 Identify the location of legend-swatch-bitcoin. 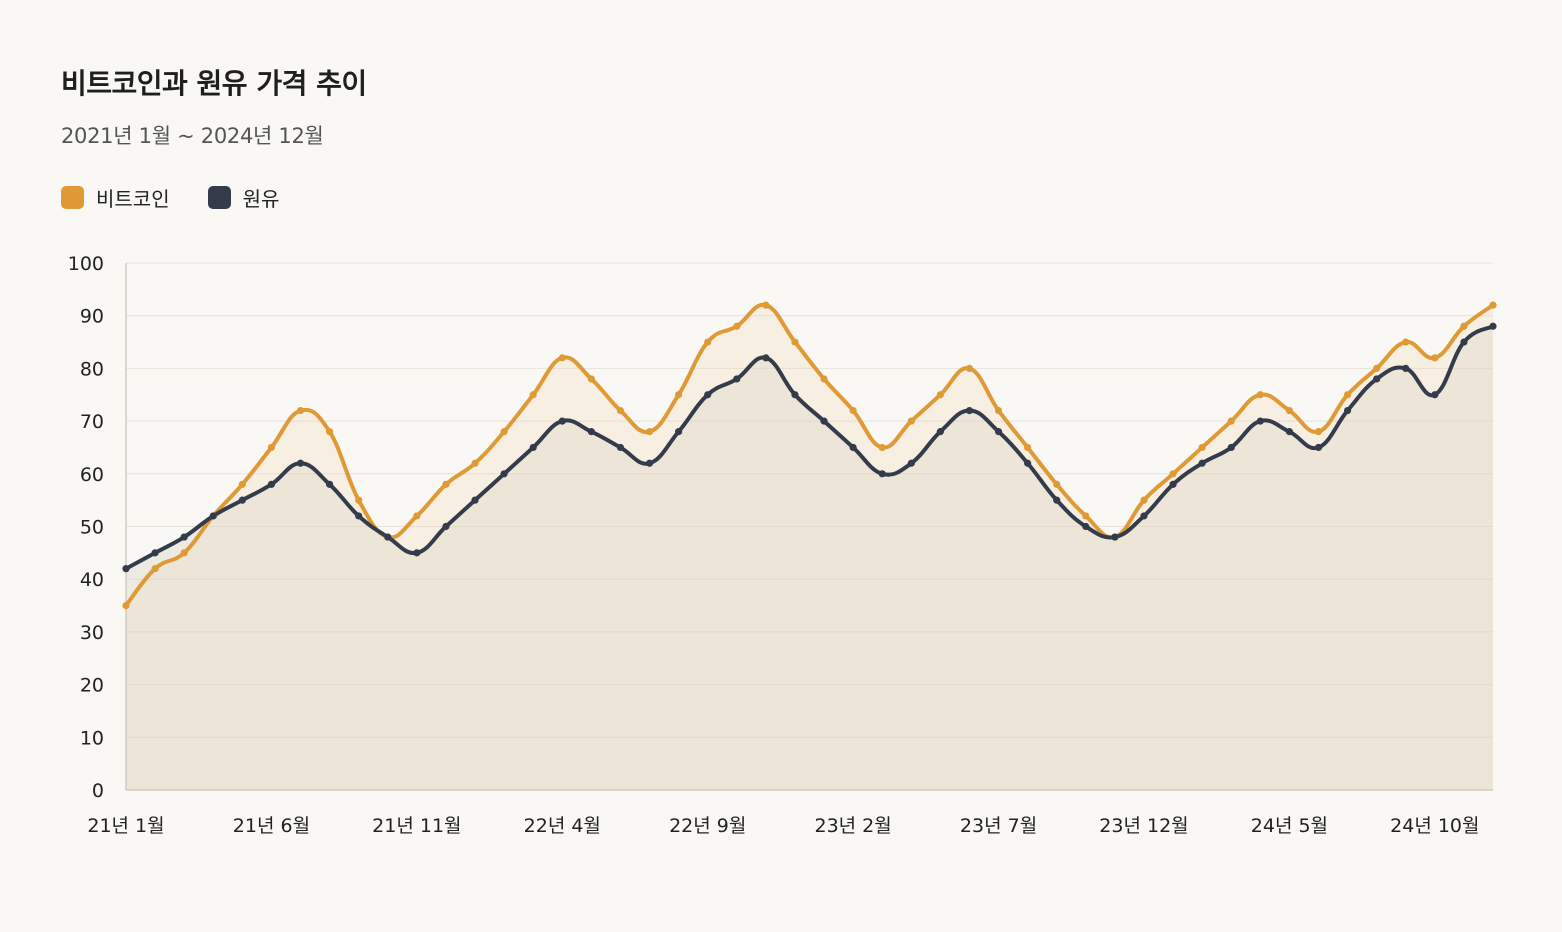
(72, 197).